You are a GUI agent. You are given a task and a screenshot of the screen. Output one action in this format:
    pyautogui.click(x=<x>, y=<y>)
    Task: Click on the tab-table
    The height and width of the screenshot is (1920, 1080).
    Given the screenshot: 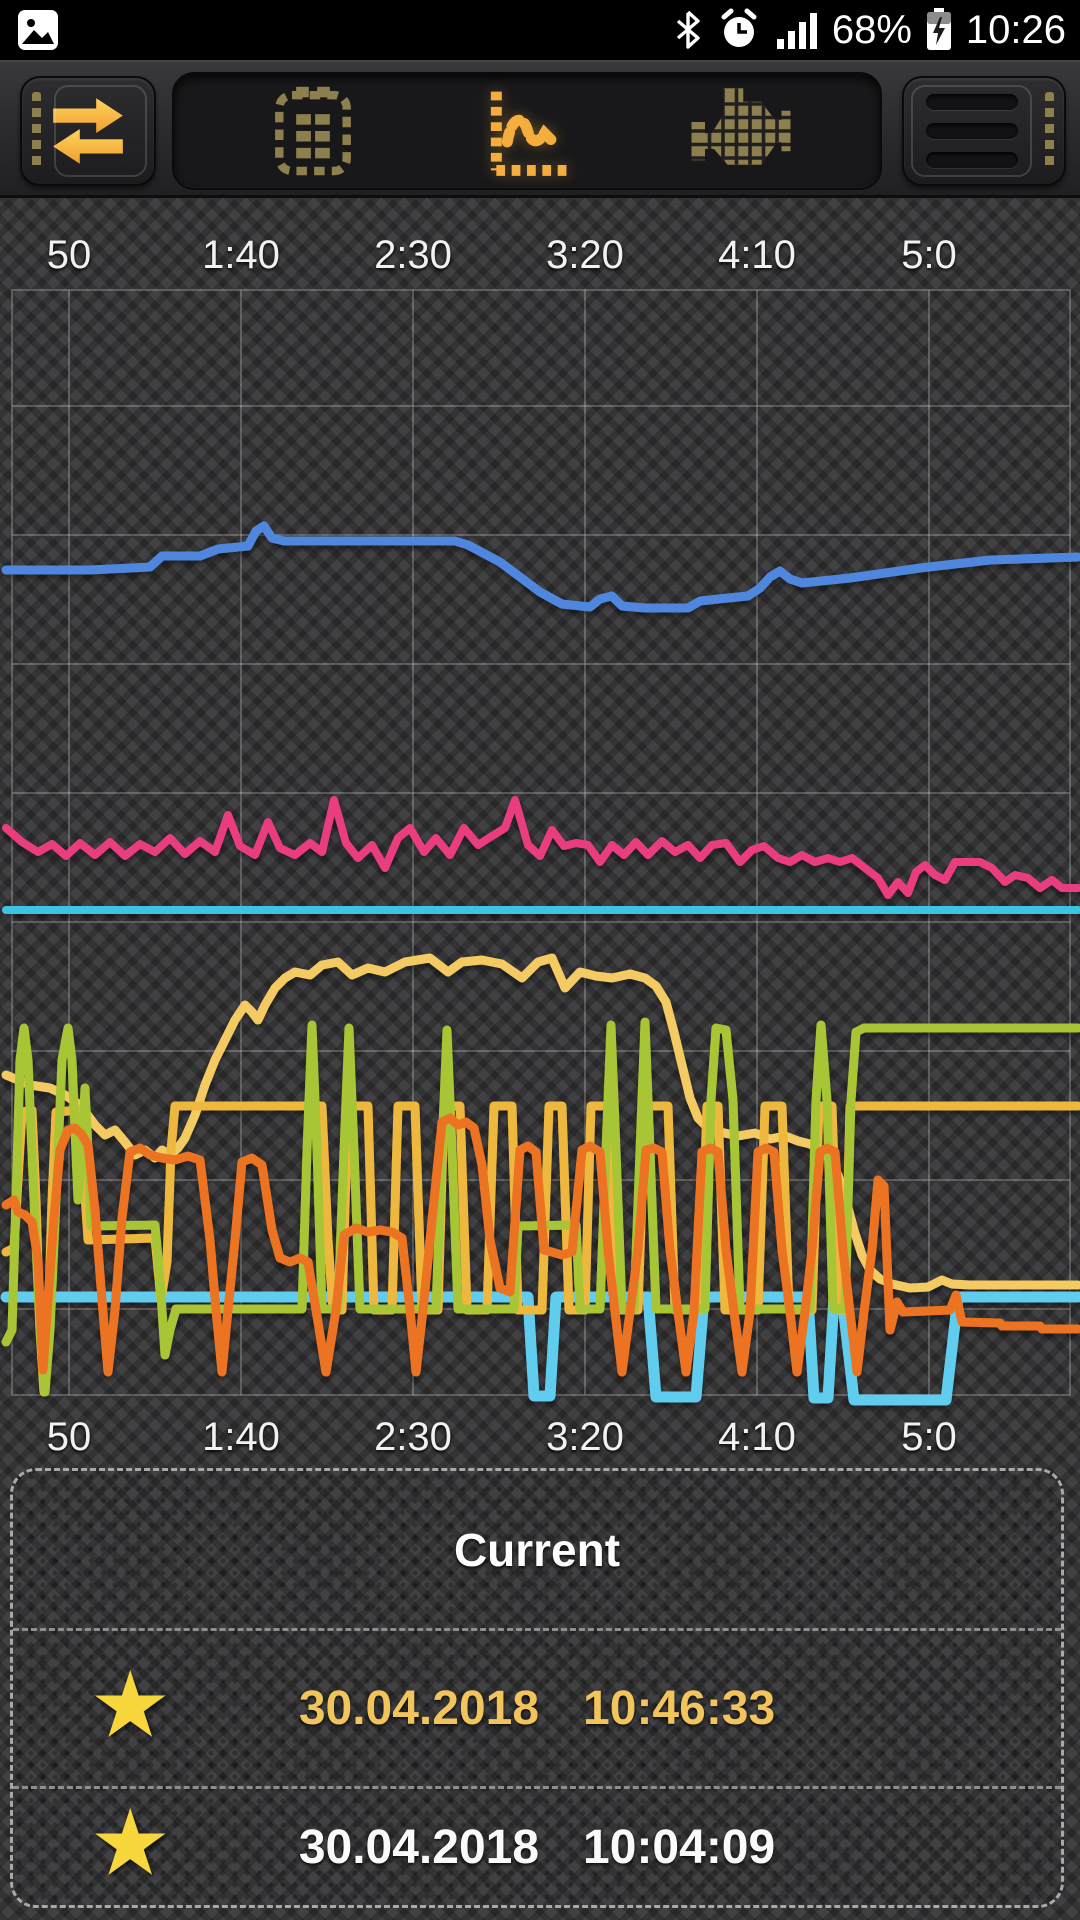 What is the action you would take?
    pyautogui.click(x=313, y=131)
    